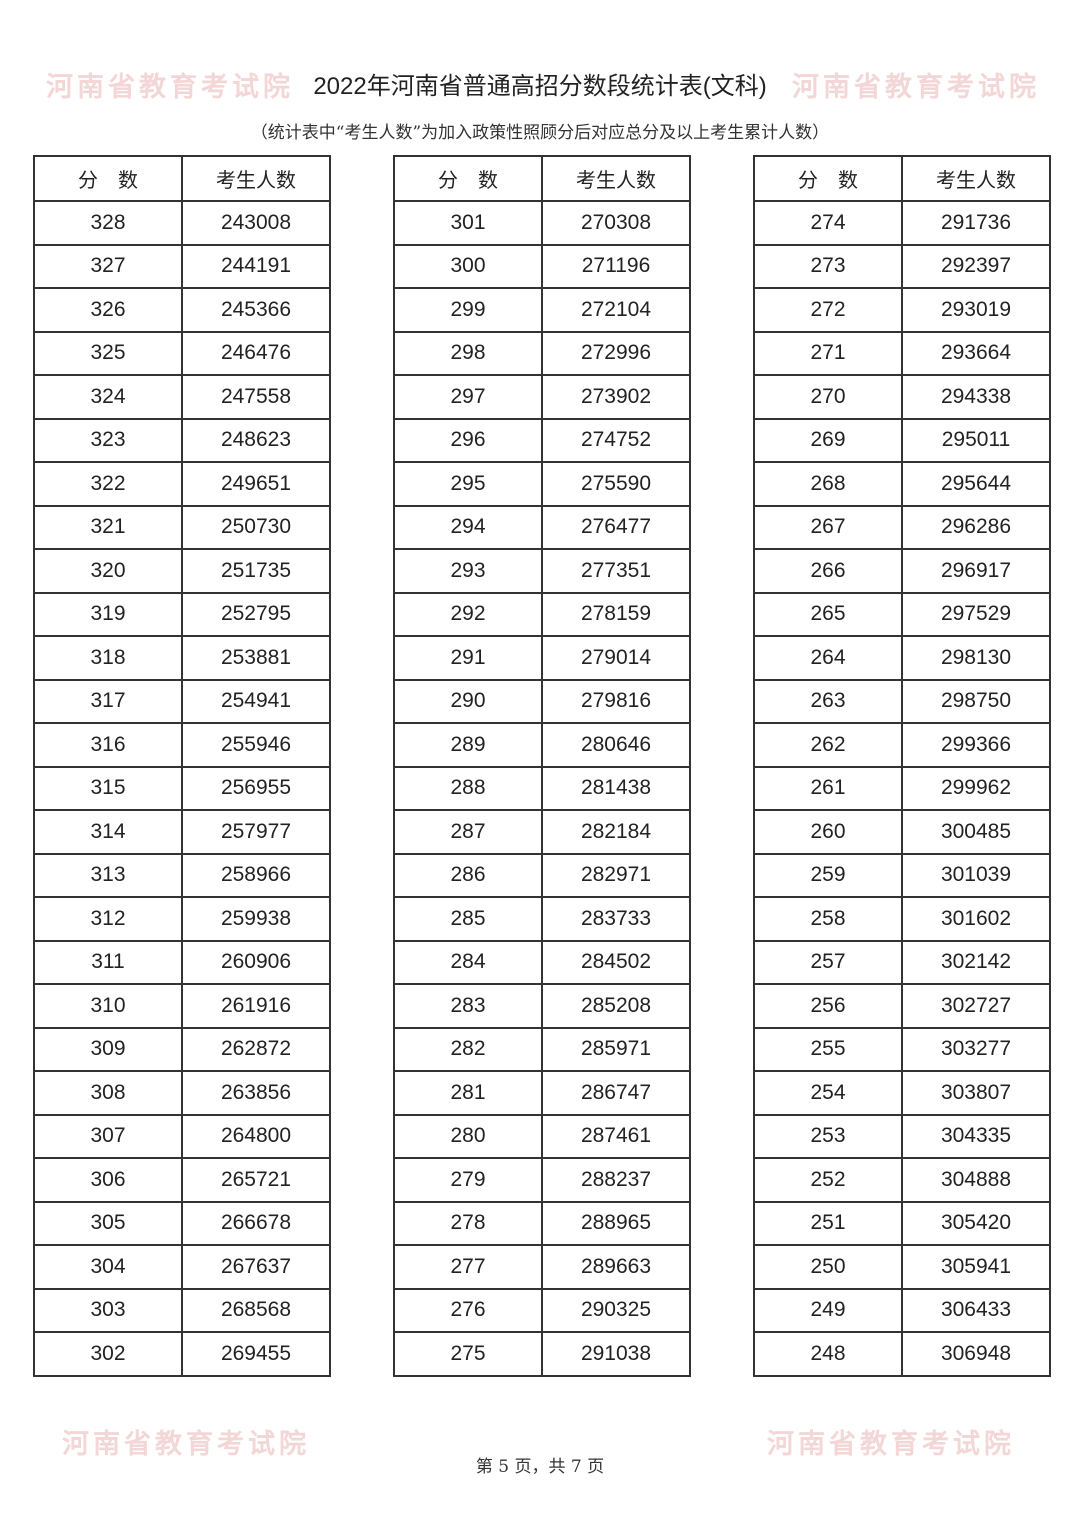 This screenshot has width=1080, height=1527. I want to click on count-cell: 298130, so click(976, 658).